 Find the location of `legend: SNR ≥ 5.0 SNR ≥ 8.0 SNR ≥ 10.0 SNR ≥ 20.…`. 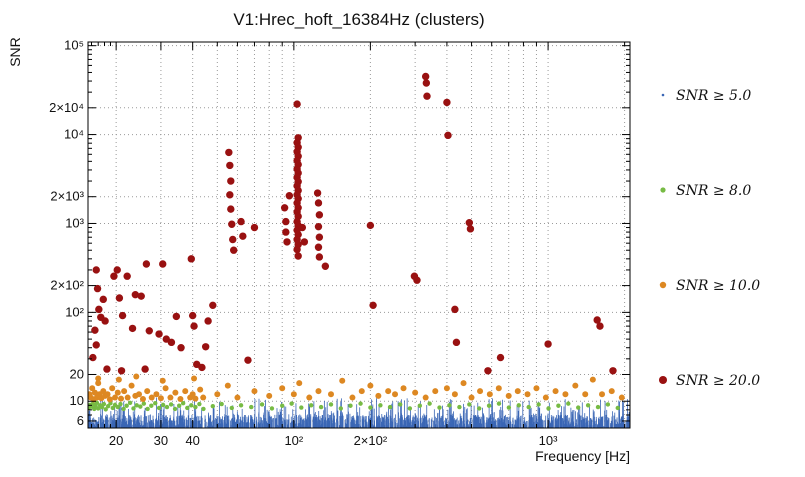

legend: SNR ≥ 5.0 SNR ≥ 8.0 SNR ≥ 10.0 SNR ≥ 20.… is located at coordinates (709, 238).